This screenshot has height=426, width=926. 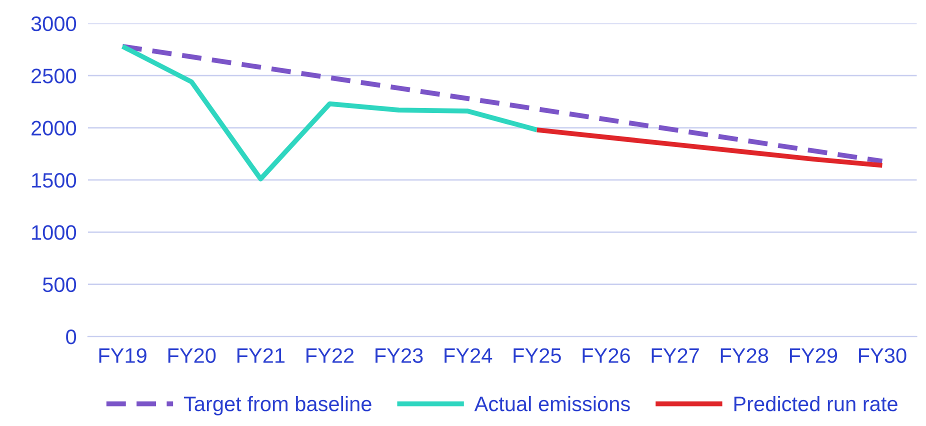 What do you see at coordinates (816, 404) in the screenshot?
I see `legend-label: Predicted run rate` at bounding box center [816, 404].